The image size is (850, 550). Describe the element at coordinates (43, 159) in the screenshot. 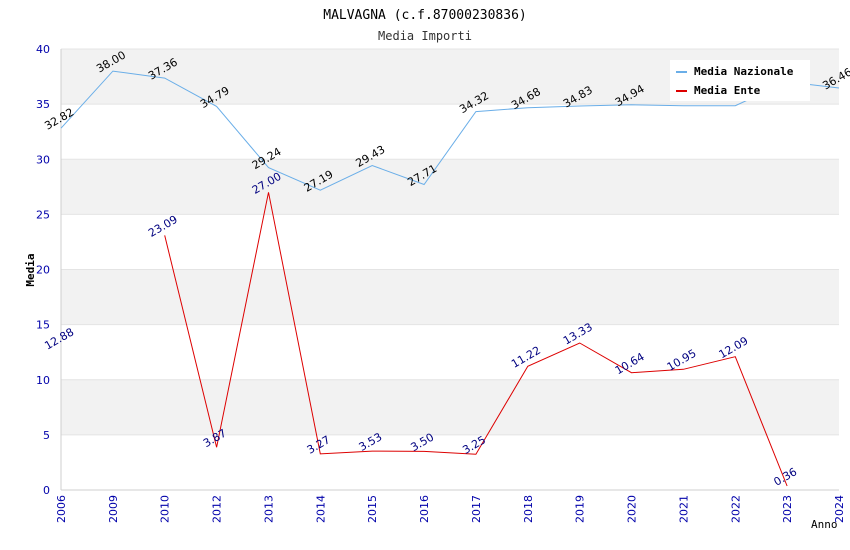

I see `y-tick-label: 30` at that location.